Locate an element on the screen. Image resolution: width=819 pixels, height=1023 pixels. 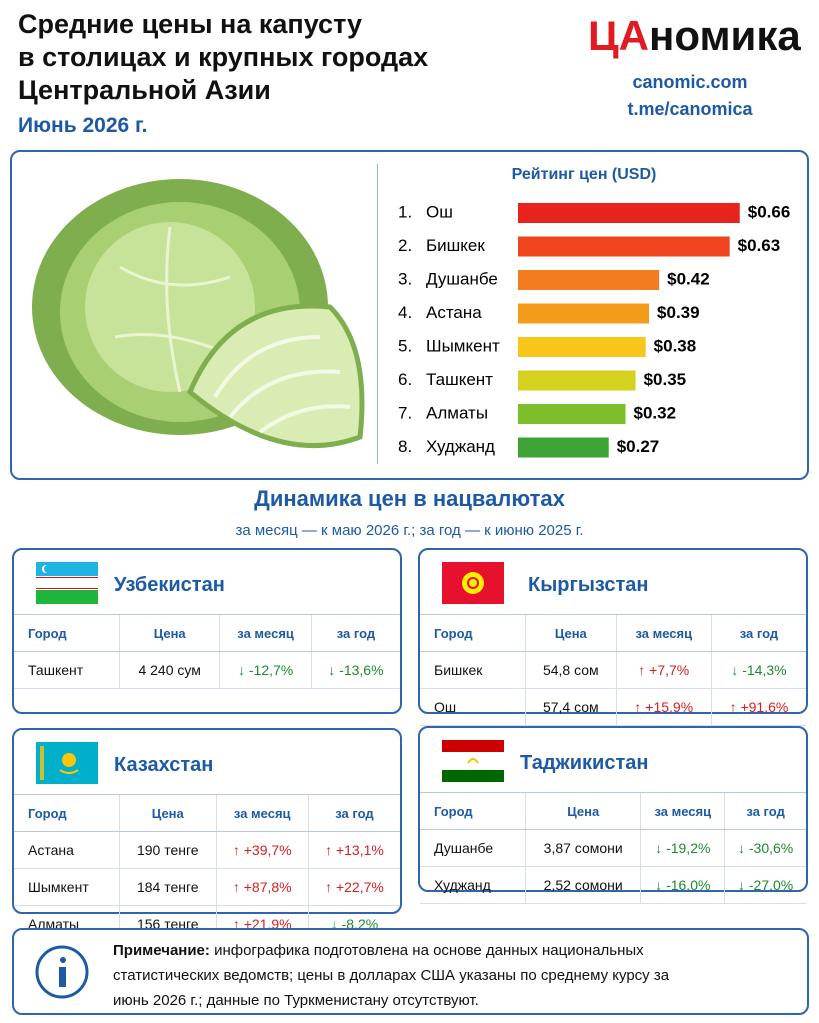
value-label: $0.63 is located at coordinates (759, 245).